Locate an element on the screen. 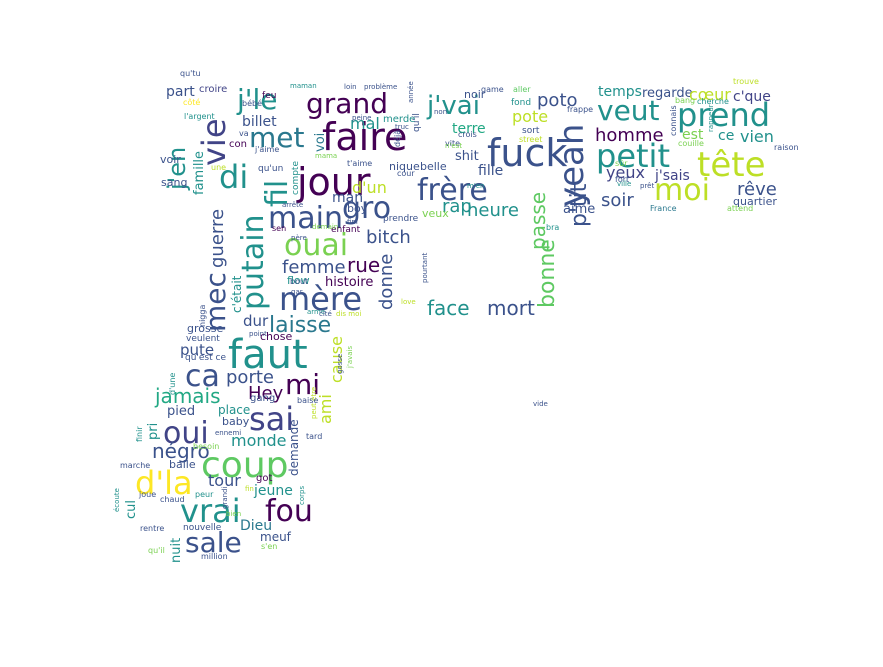 This screenshot has height=667, width=883. cloud-word-nigga-169: nigga is located at coordinates (202, 316).